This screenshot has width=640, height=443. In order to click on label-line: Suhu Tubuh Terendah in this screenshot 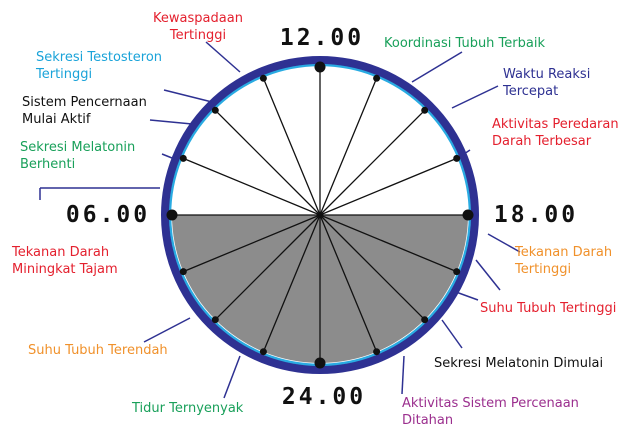, I will do `click(98, 350)`.